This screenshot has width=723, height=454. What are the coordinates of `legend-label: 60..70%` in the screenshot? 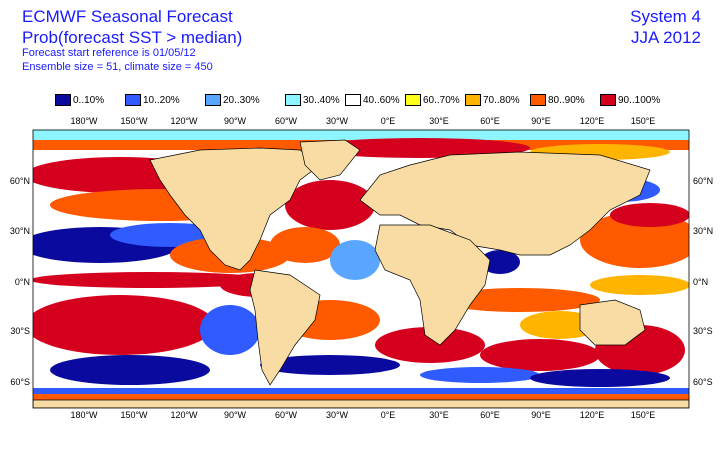 It's located at (441, 100).